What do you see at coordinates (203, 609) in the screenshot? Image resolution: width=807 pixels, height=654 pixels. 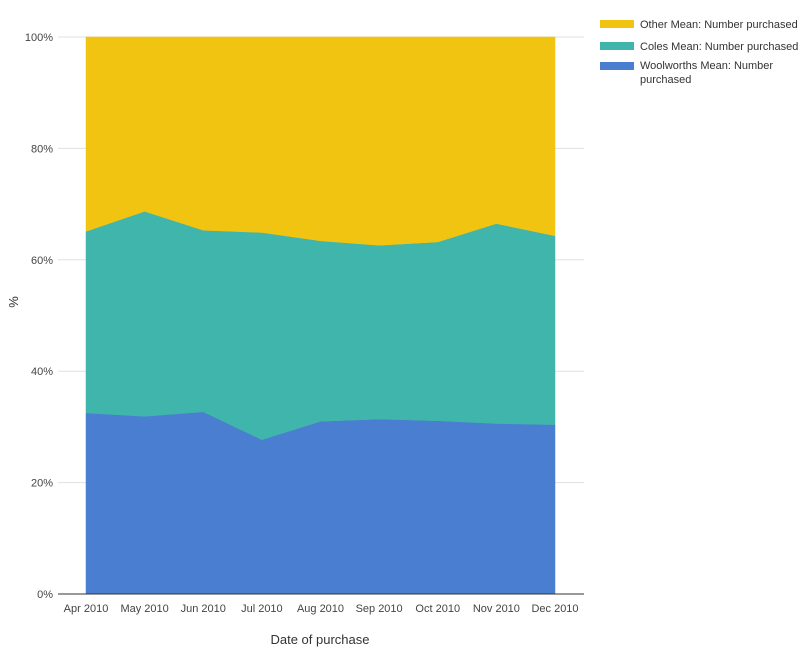 I see `x-tick-label: Jun 2010` at bounding box center [203, 609].